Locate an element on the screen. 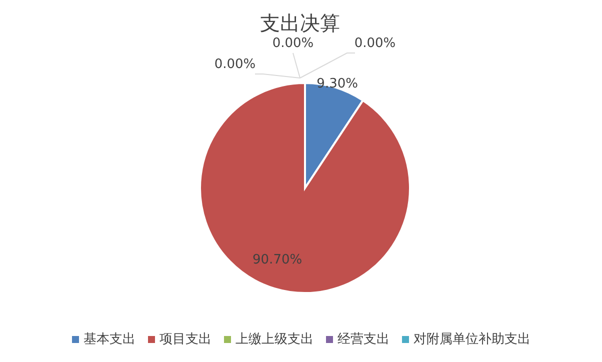  legend-label: 上缴上级支出 is located at coordinates (275, 339).